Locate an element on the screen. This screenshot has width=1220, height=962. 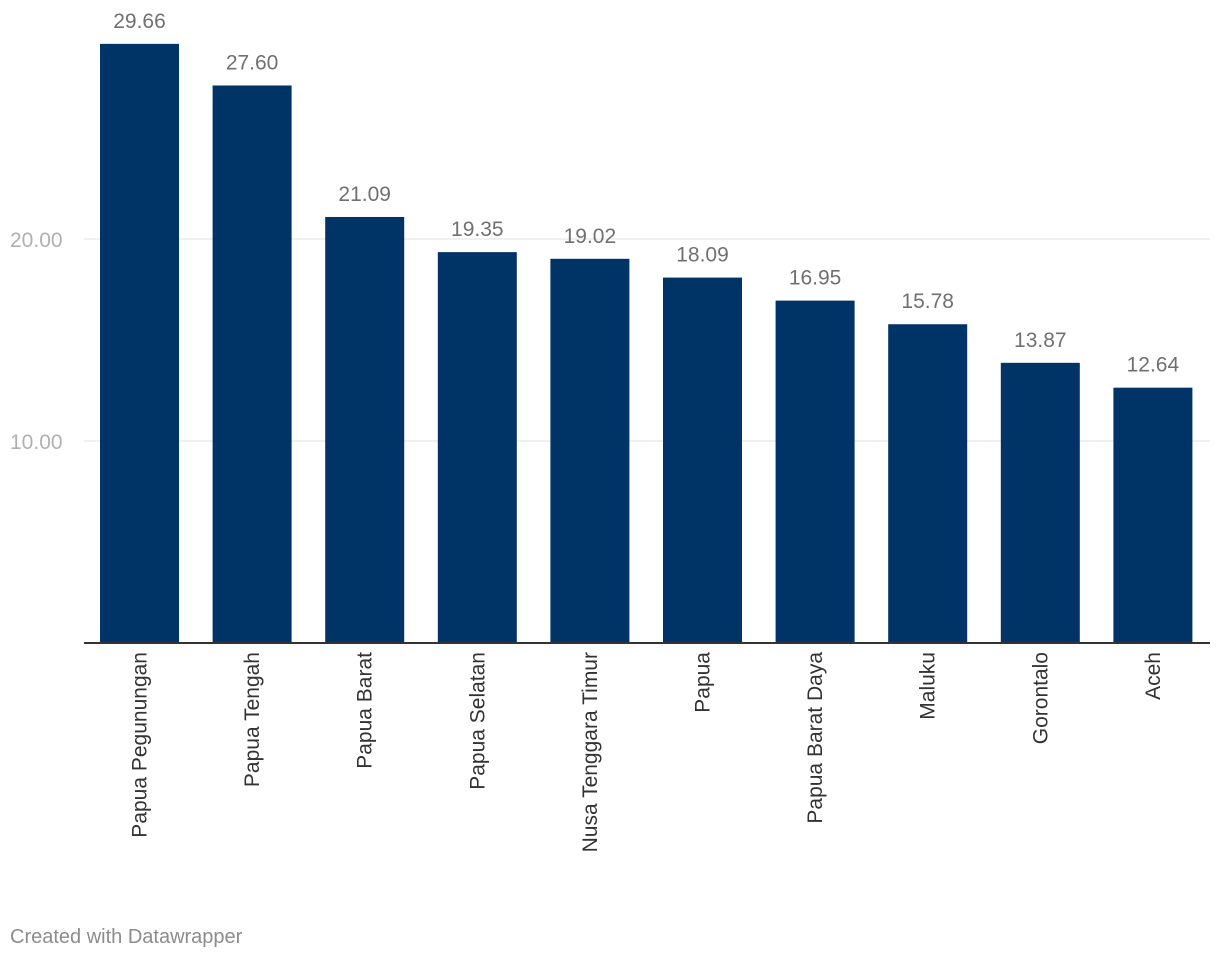
bar-value-label: 16.95 is located at coordinates (815, 278).